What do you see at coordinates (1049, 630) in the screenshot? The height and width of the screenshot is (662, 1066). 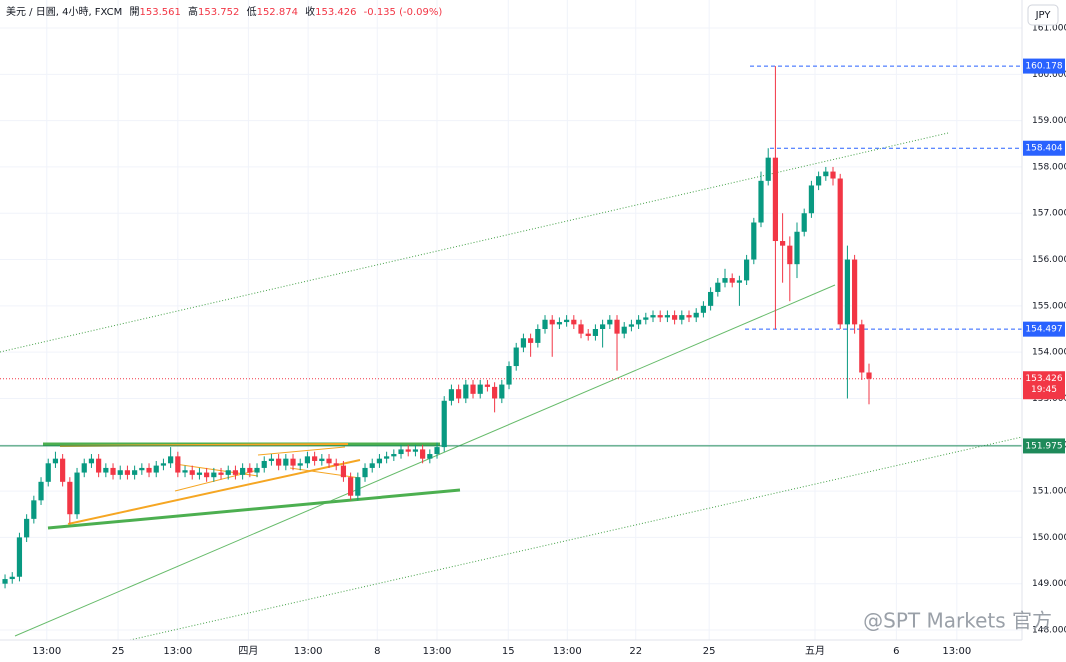 I see `y-tick-label: 148.000` at bounding box center [1049, 630].